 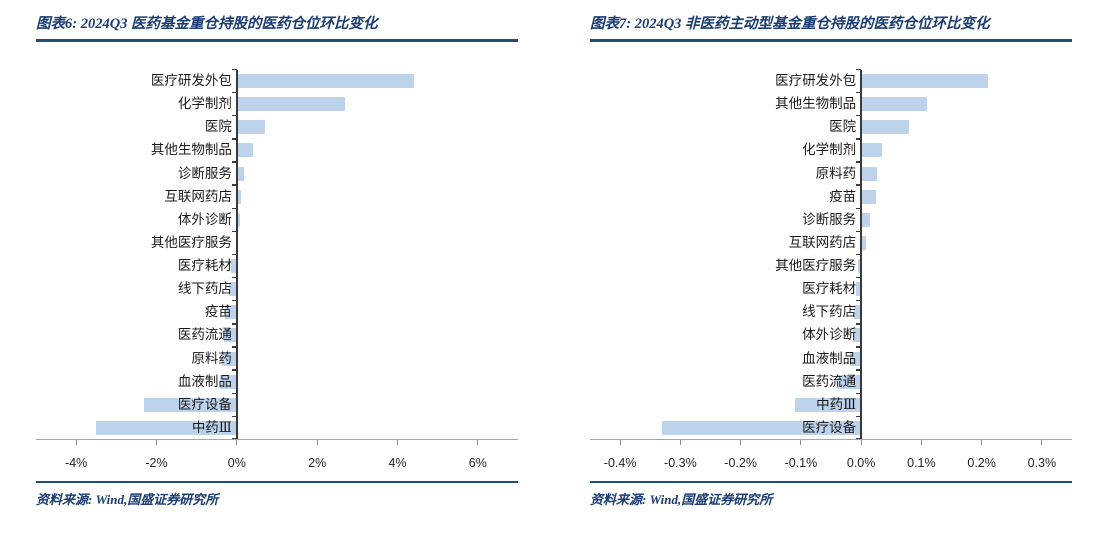 What do you see at coordinates (317, 462) in the screenshot?
I see `x-axis-tick-label: 2%` at bounding box center [317, 462].